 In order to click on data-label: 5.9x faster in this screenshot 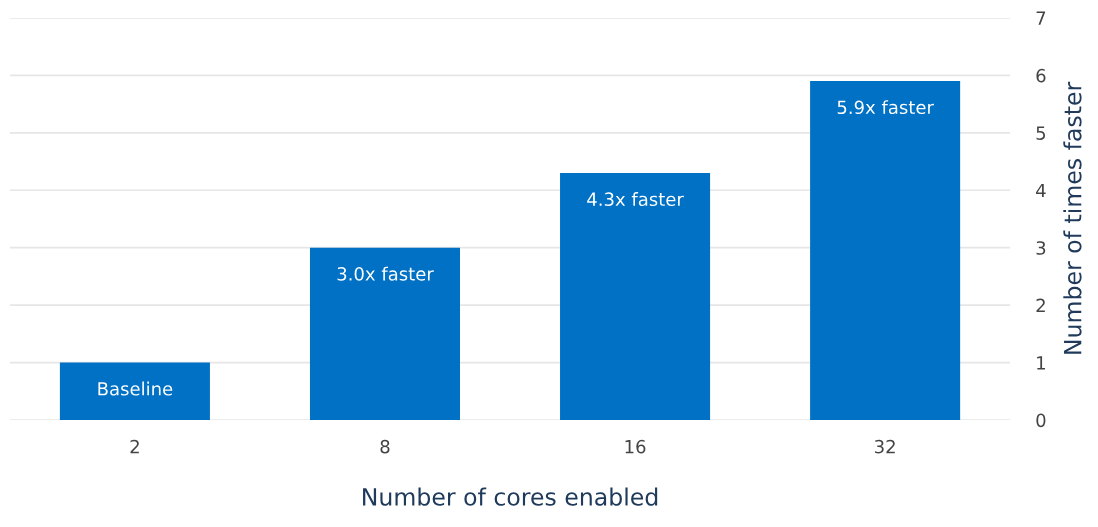, I will do `click(885, 107)`.